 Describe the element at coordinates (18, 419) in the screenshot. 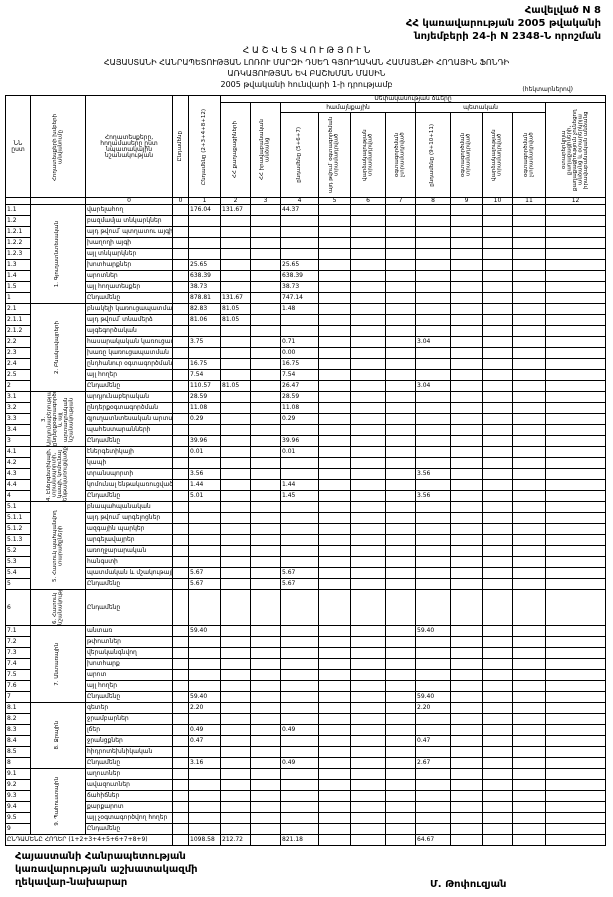

I see `row-code: 3.3` at that location.